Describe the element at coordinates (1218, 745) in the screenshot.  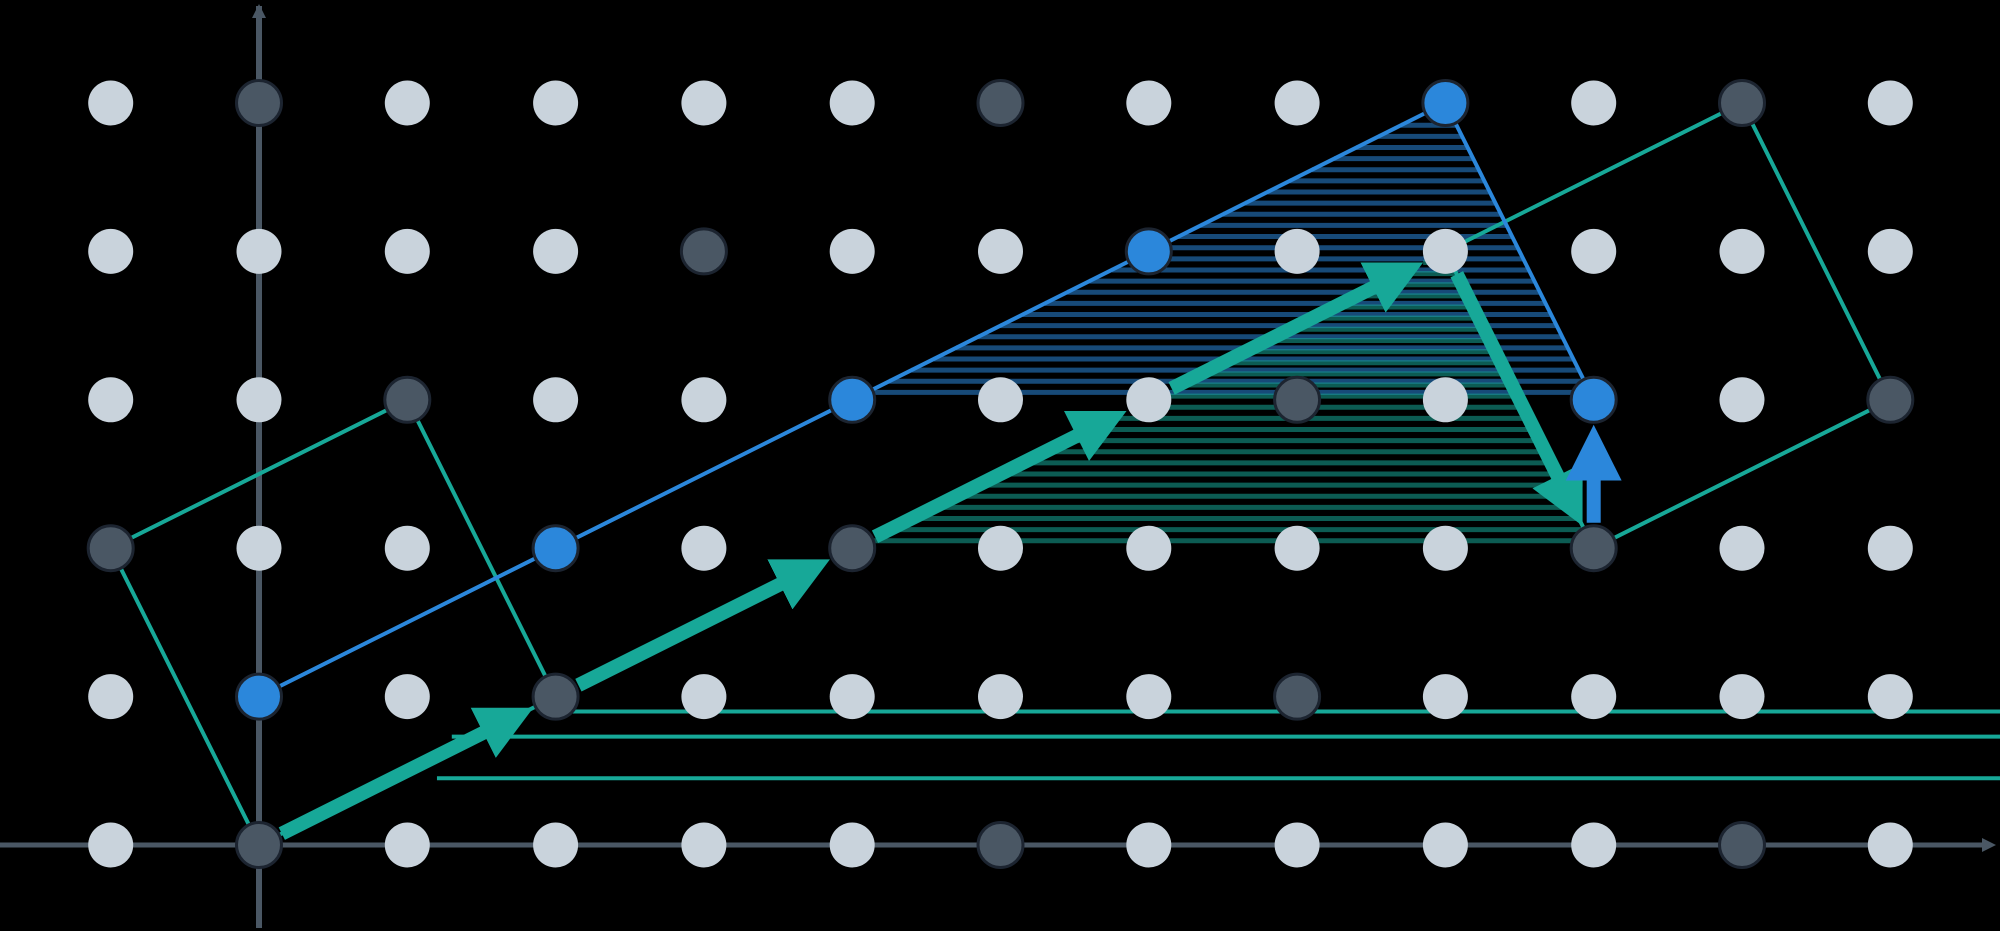
I see `background-lines-layer` at that location.